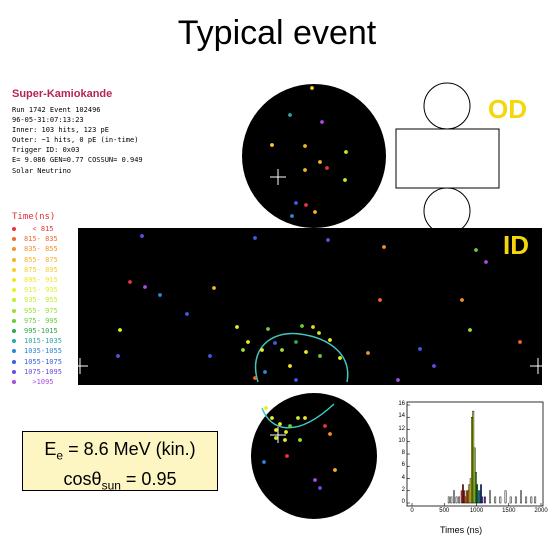 This screenshot has height=545, width=554. I want to click on histogram-x-tick-label: 2000, so click(541, 511).